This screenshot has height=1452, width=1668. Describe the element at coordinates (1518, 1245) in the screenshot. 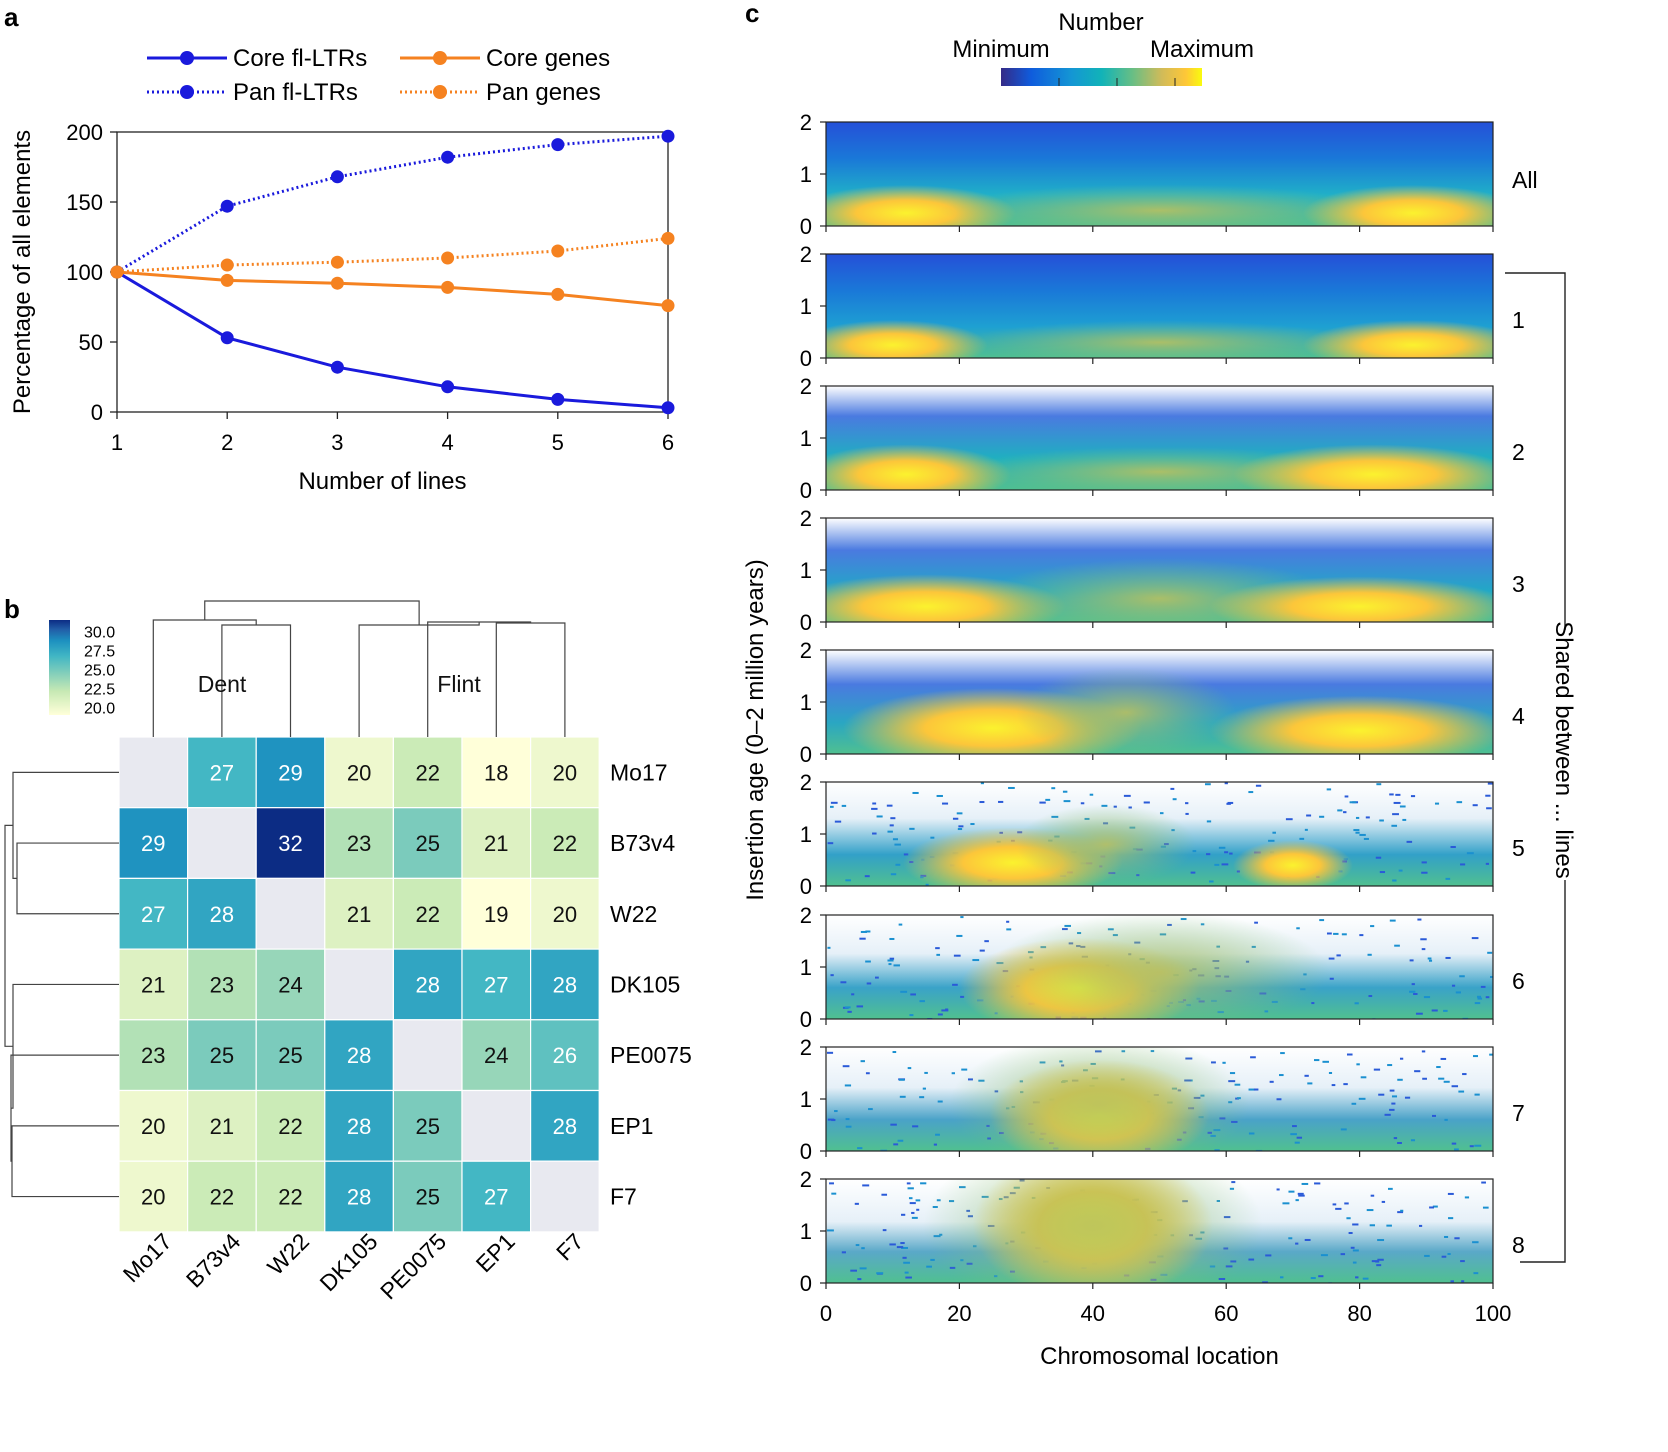

I see `panel-name: 8` at that location.